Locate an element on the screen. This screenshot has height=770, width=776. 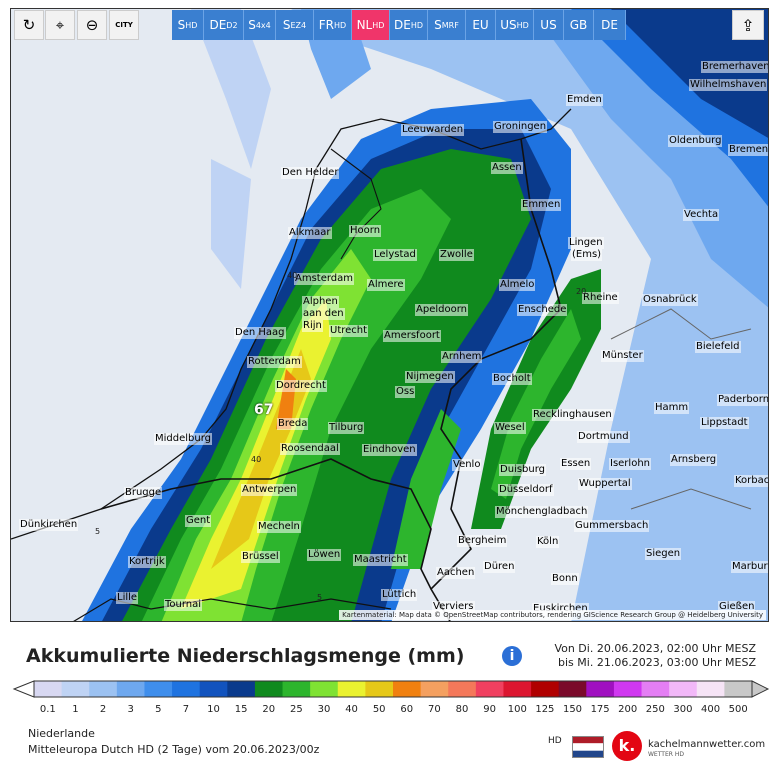
scale-label: 500 is located at coordinates (738, 709).